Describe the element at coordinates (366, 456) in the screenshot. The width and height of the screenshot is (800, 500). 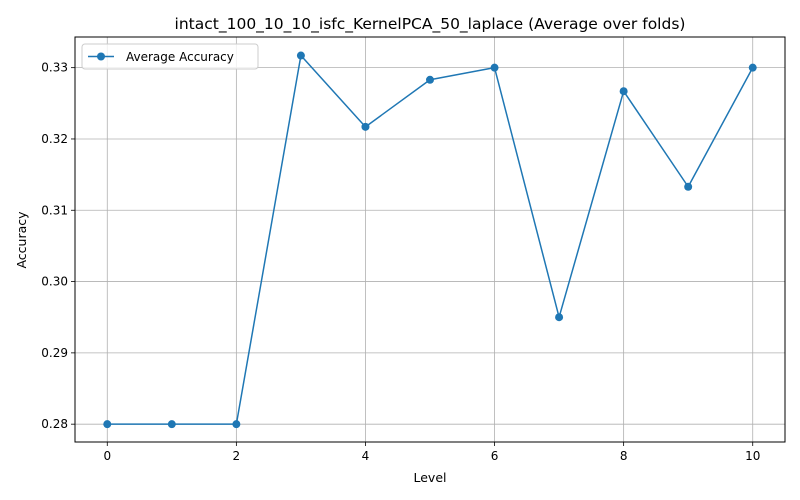
I see `x-tick-label: 4` at that location.